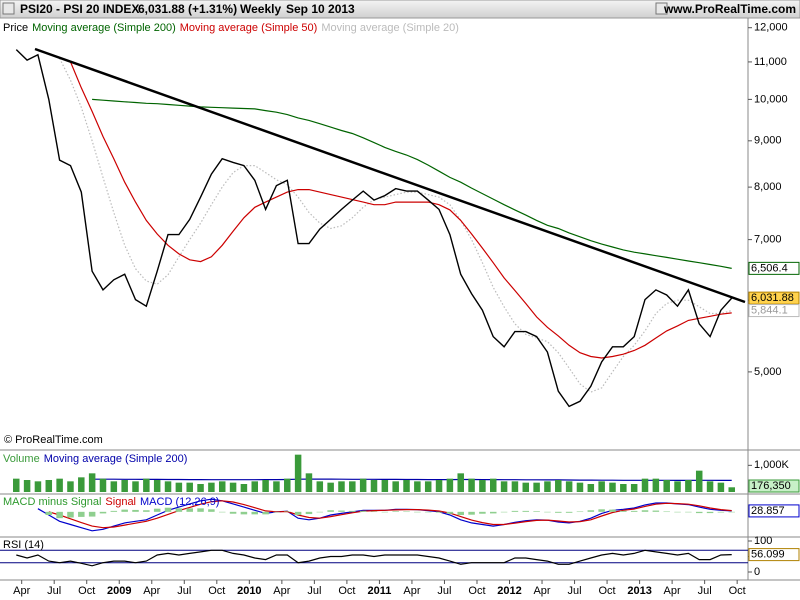 The width and height of the screenshot is (800, 600). I want to click on value-label: 56.099, so click(768, 555).